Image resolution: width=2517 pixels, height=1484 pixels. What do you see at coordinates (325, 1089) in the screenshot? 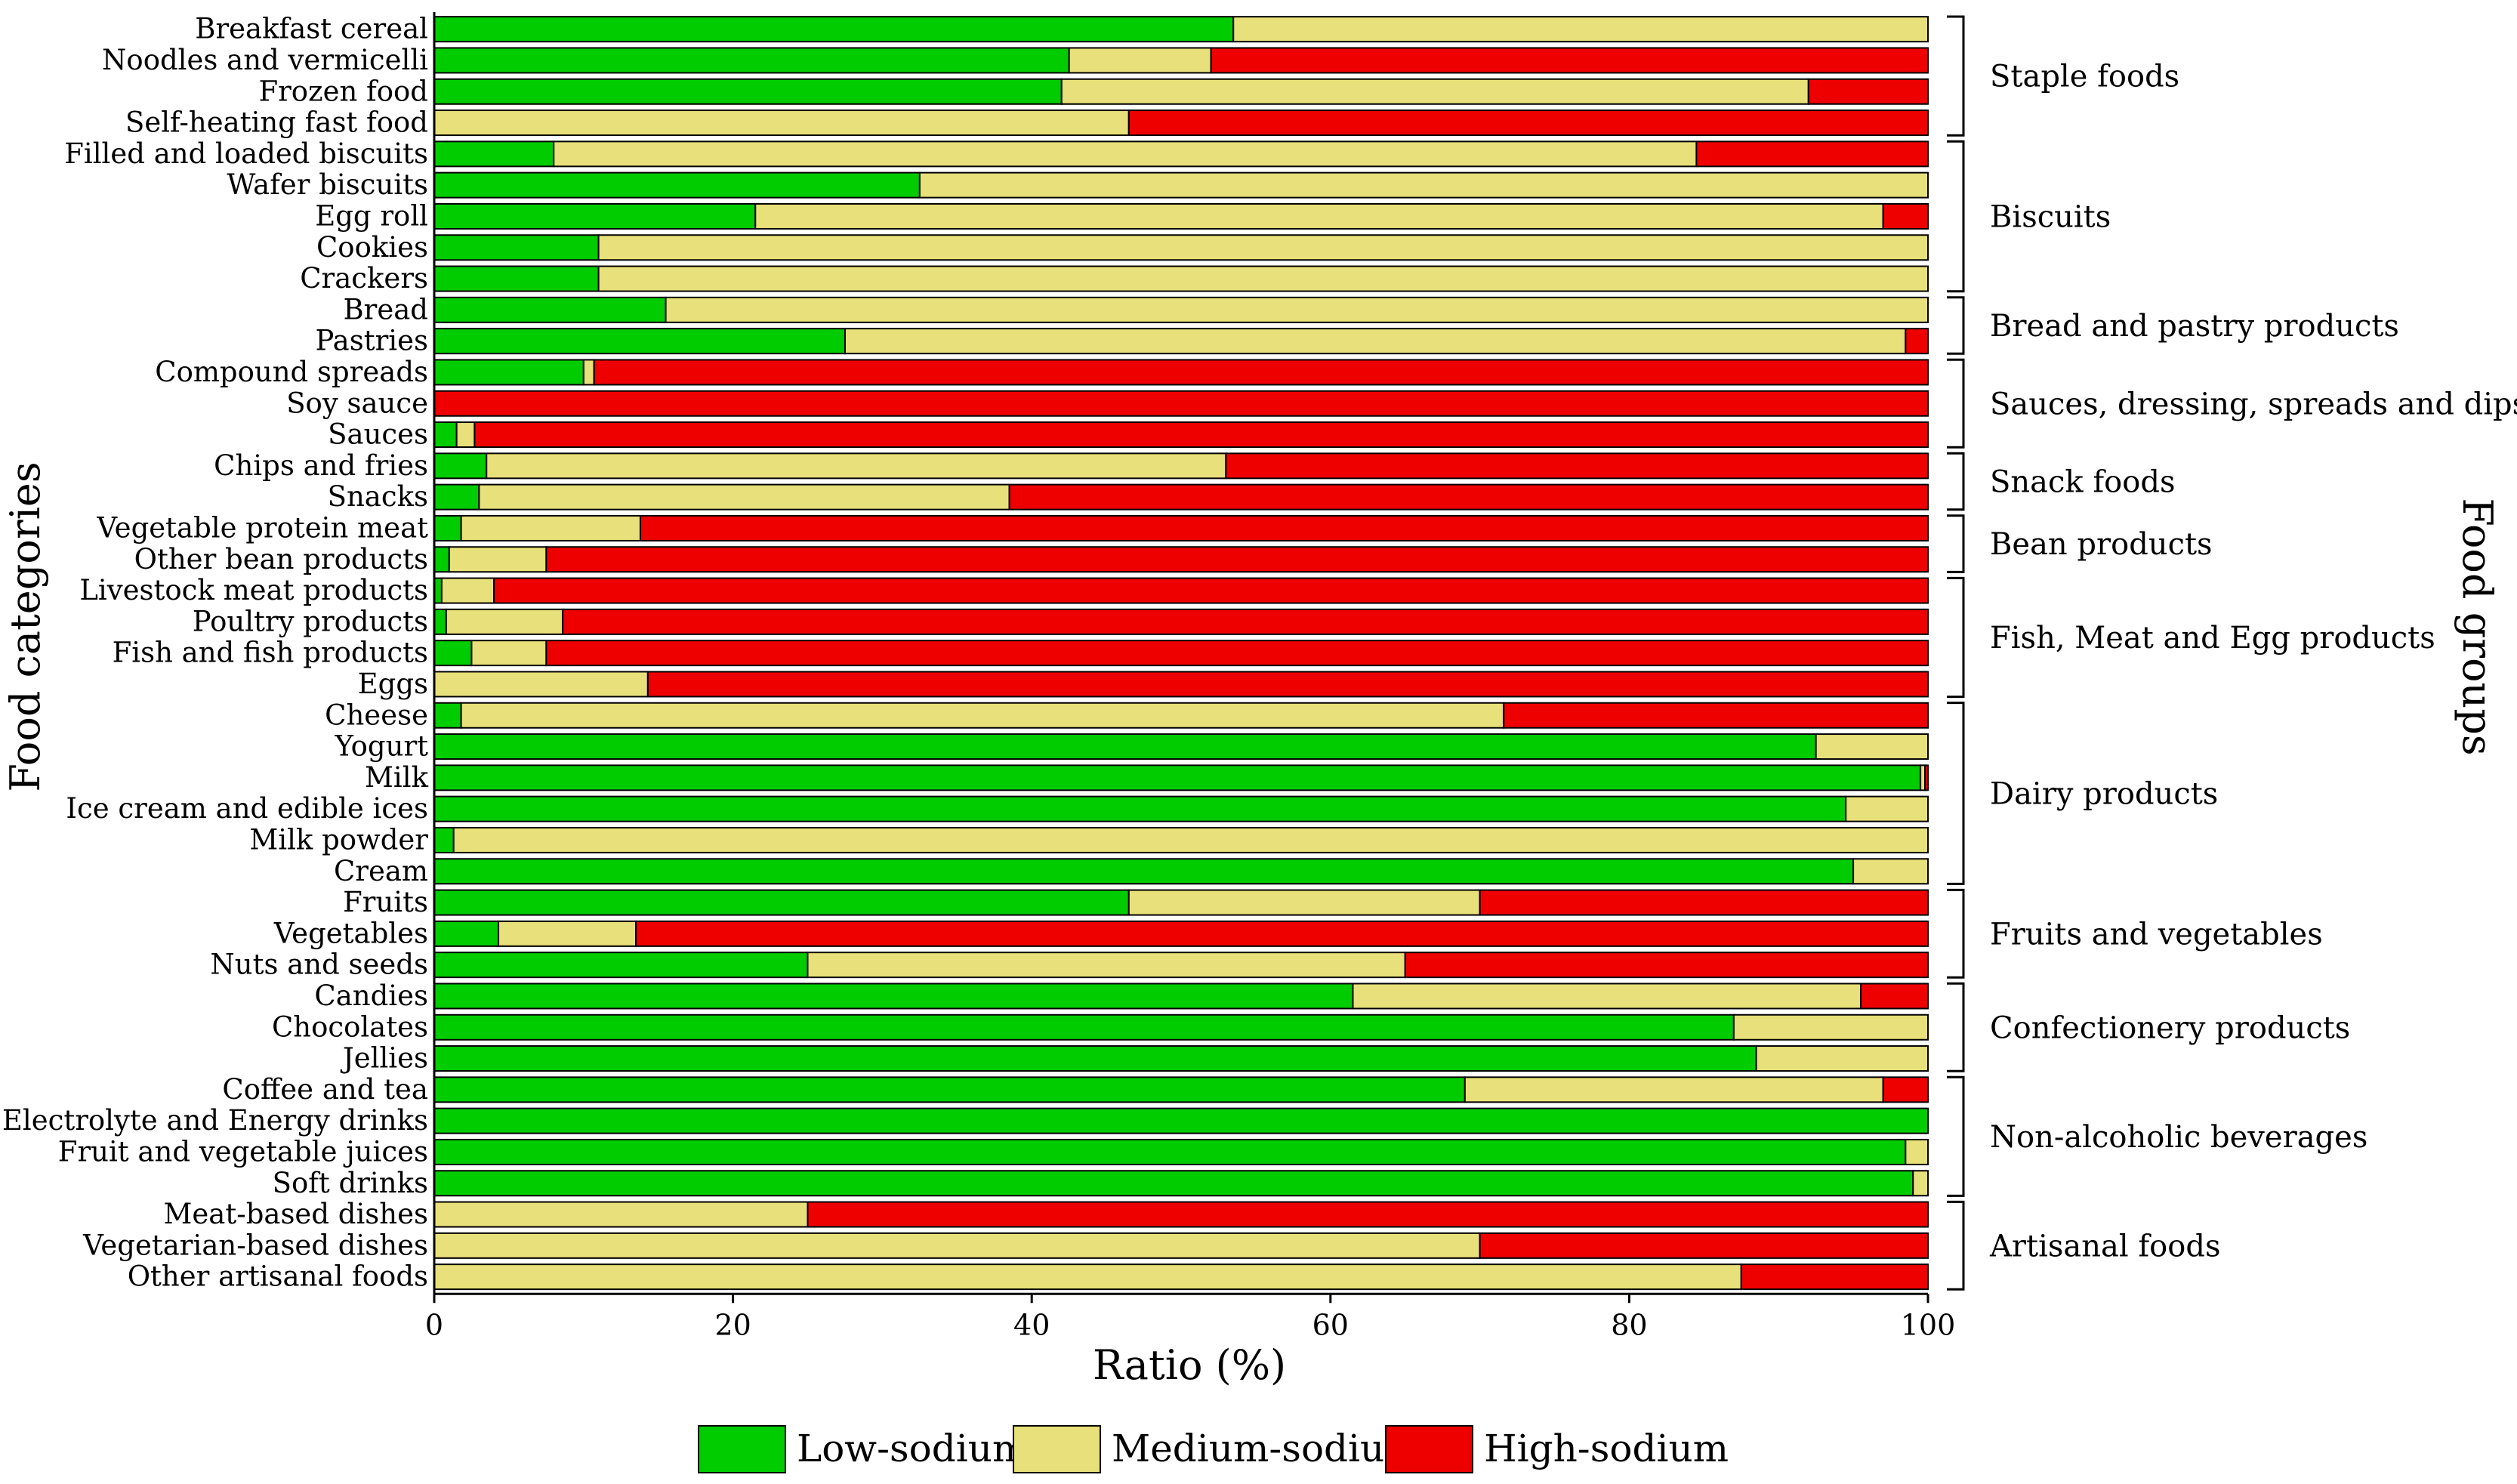
I see `category-label: Coffee and tea` at bounding box center [325, 1089].